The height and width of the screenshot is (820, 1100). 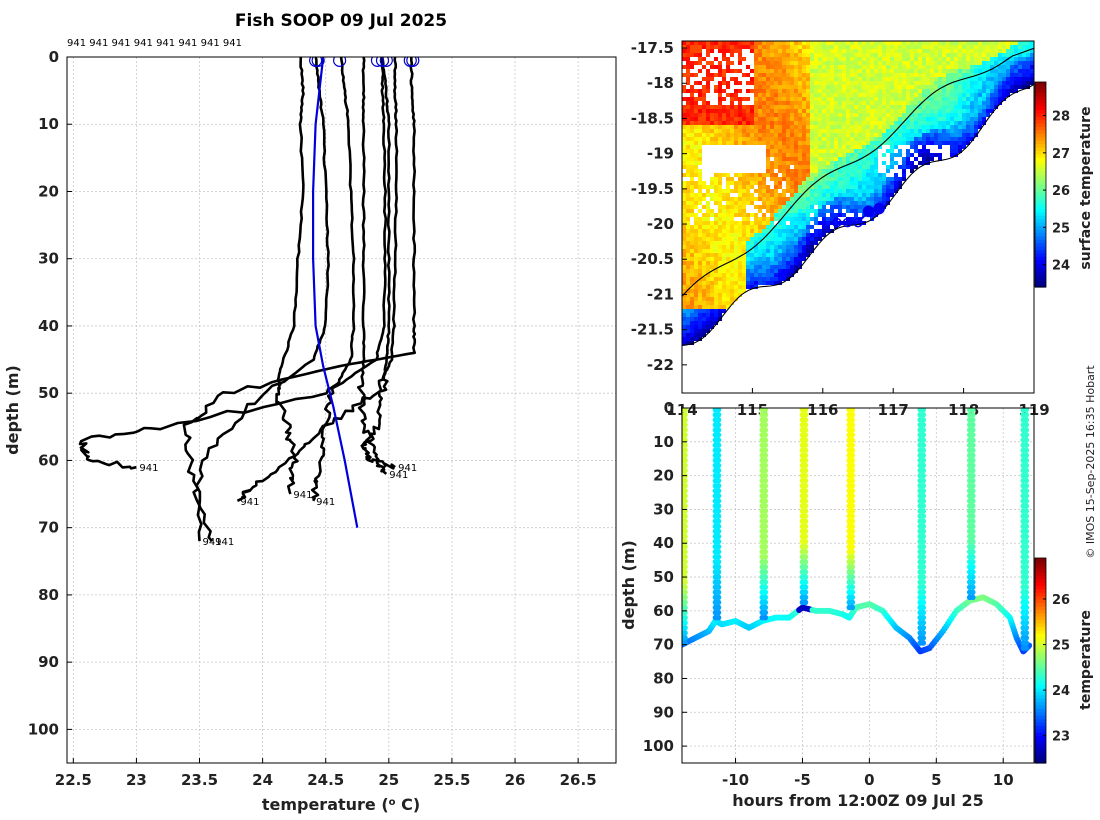 What do you see at coordinates (663, 509) in the screenshot?
I see `section-y-tick-label: 30` at bounding box center [663, 509].